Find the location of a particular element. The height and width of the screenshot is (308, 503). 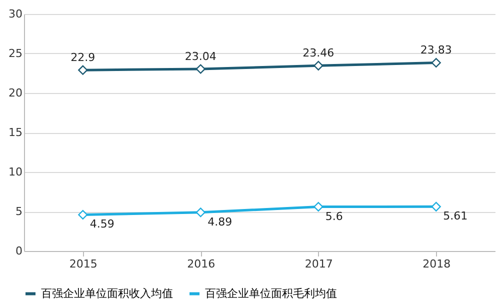

data-label: 4.89 is located at coordinates (220, 221).